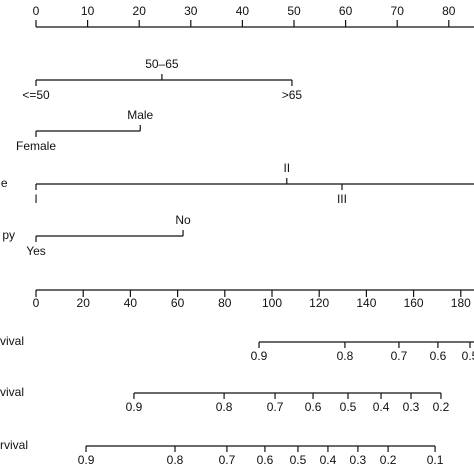  I want to click on tick-label: 50, so click(294, 11).